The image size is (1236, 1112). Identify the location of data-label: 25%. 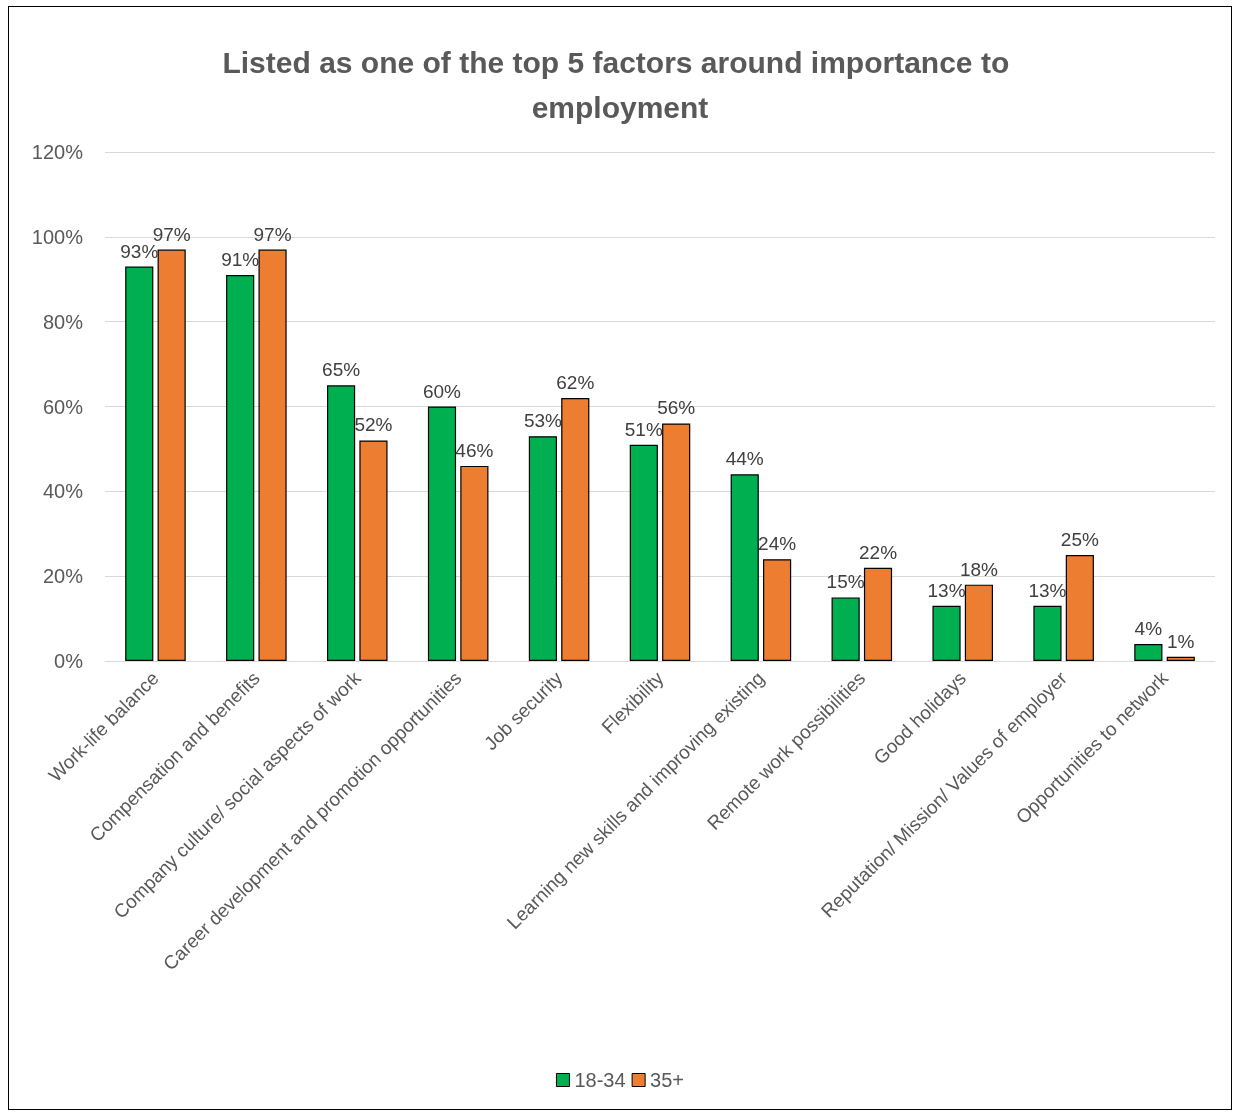
(1079, 539).